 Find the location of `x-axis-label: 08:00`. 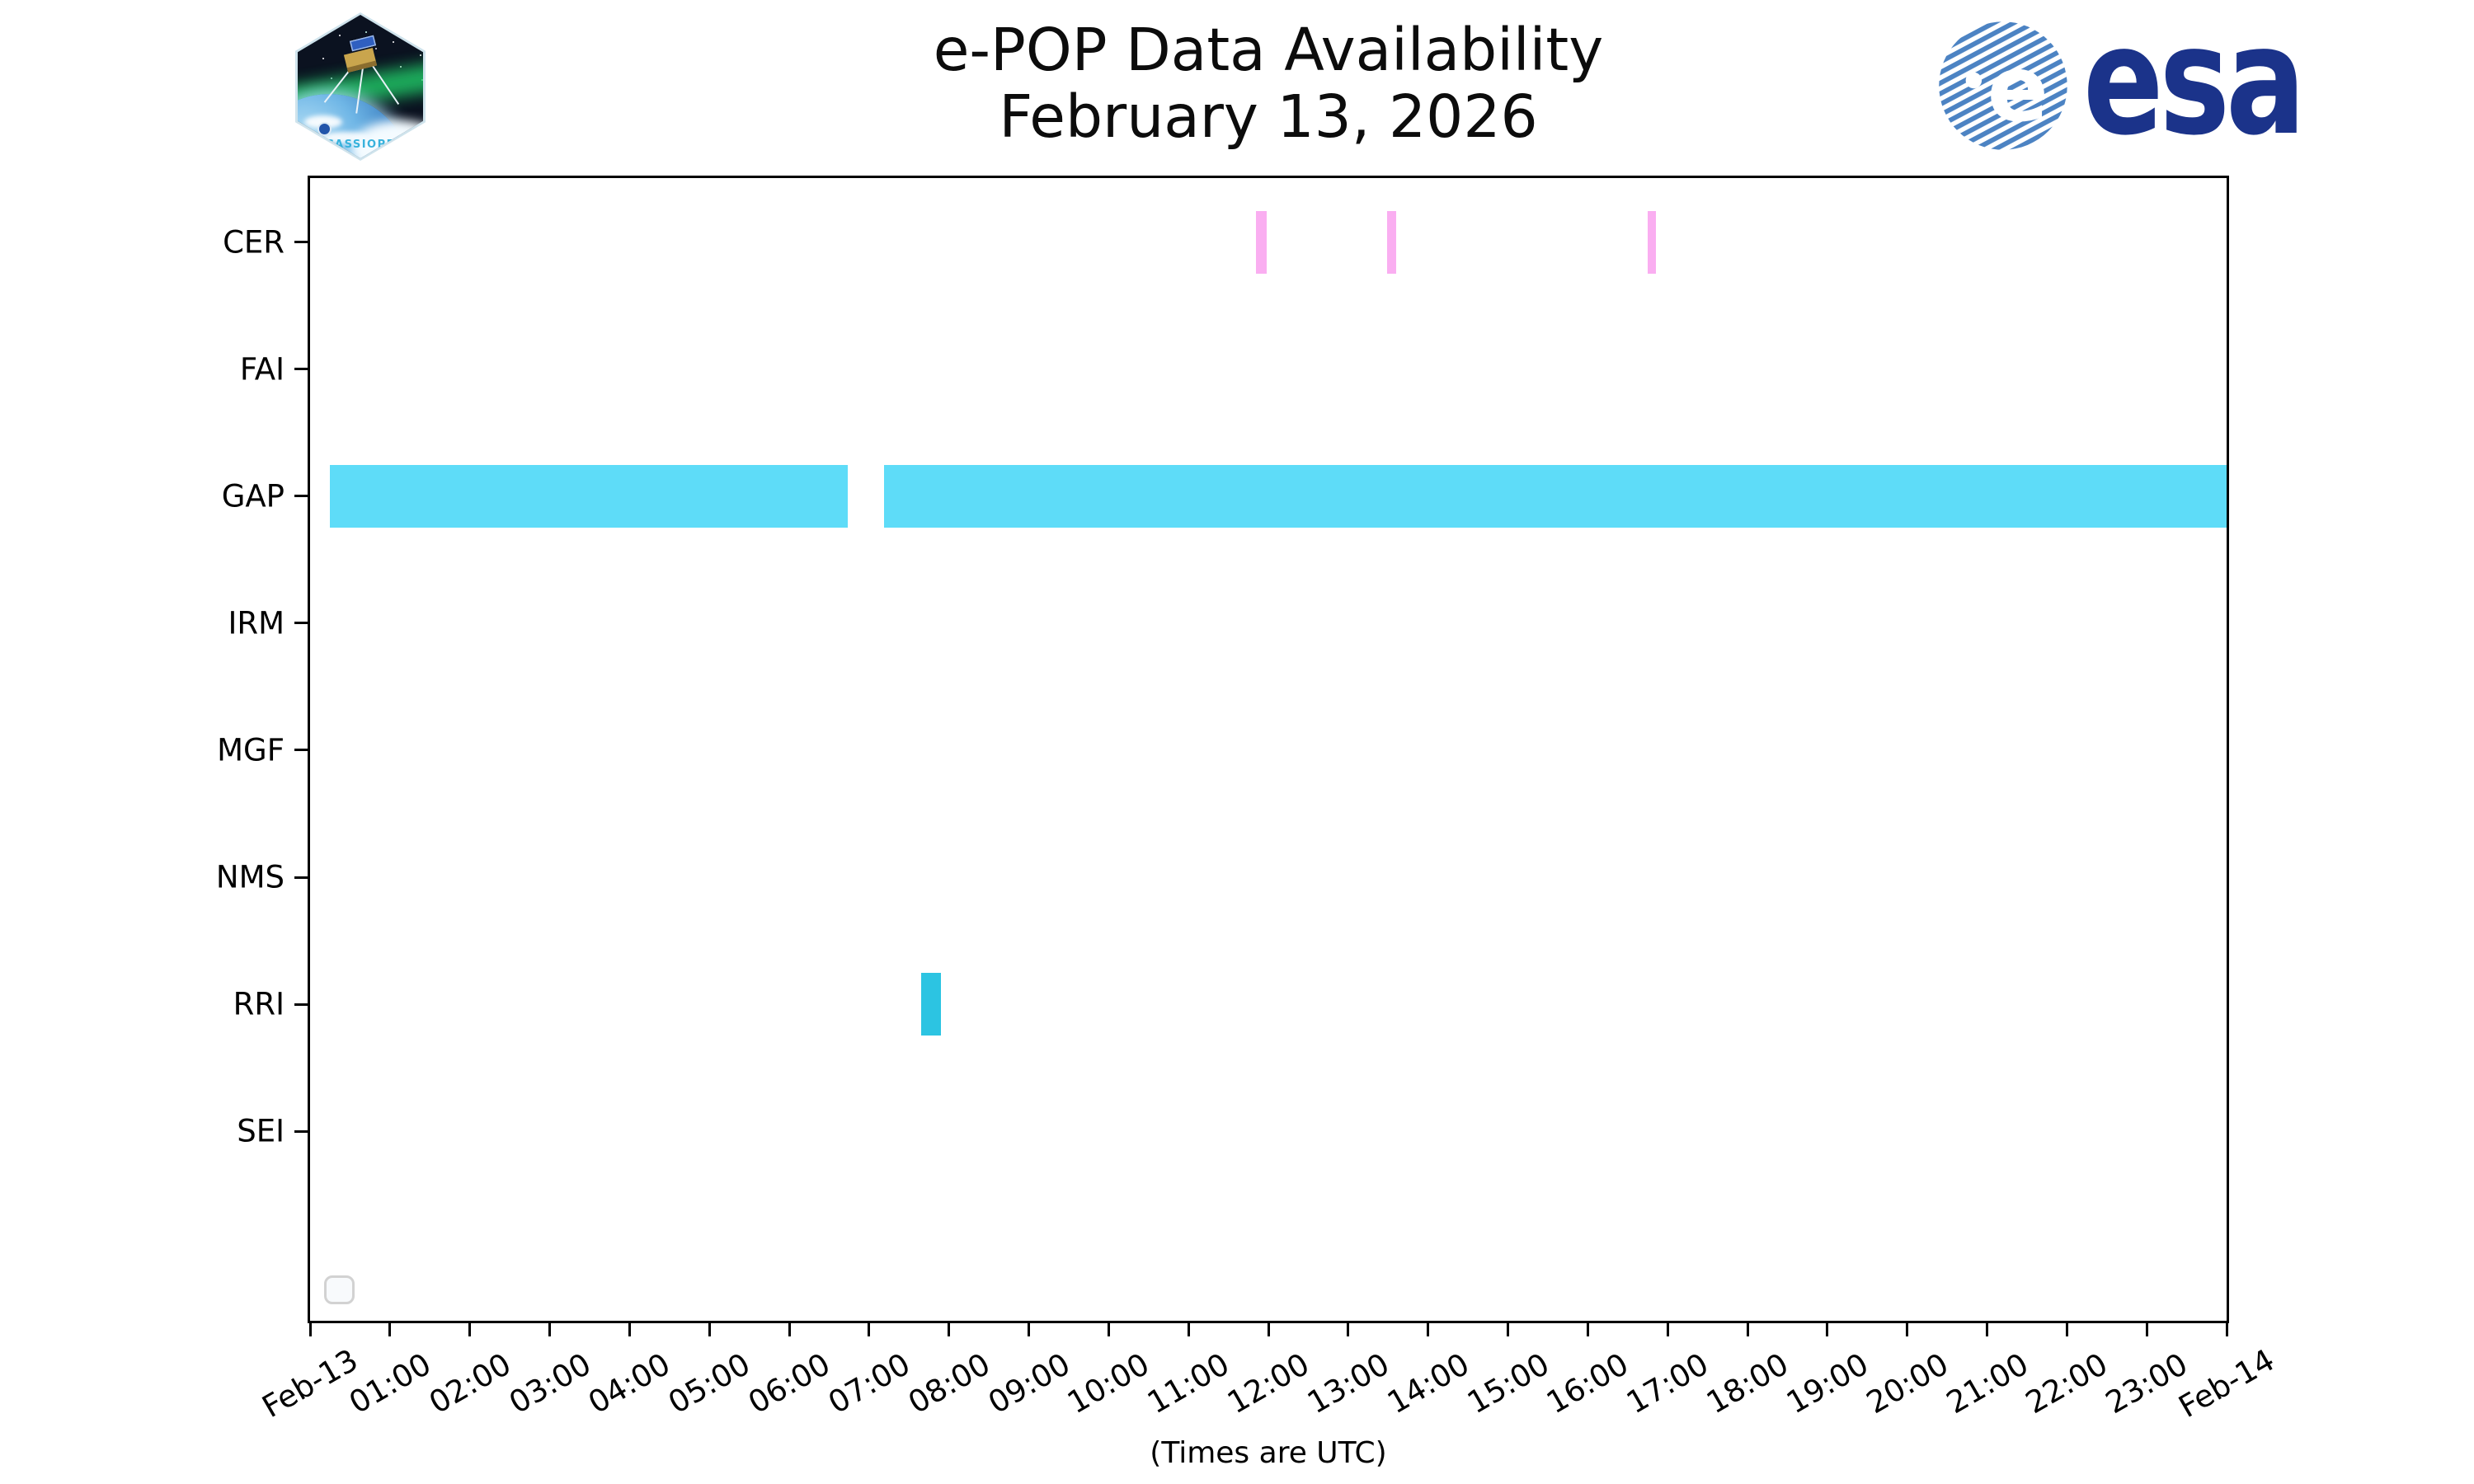

x-axis-label: 08:00 is located at coordinates (948, 1383).